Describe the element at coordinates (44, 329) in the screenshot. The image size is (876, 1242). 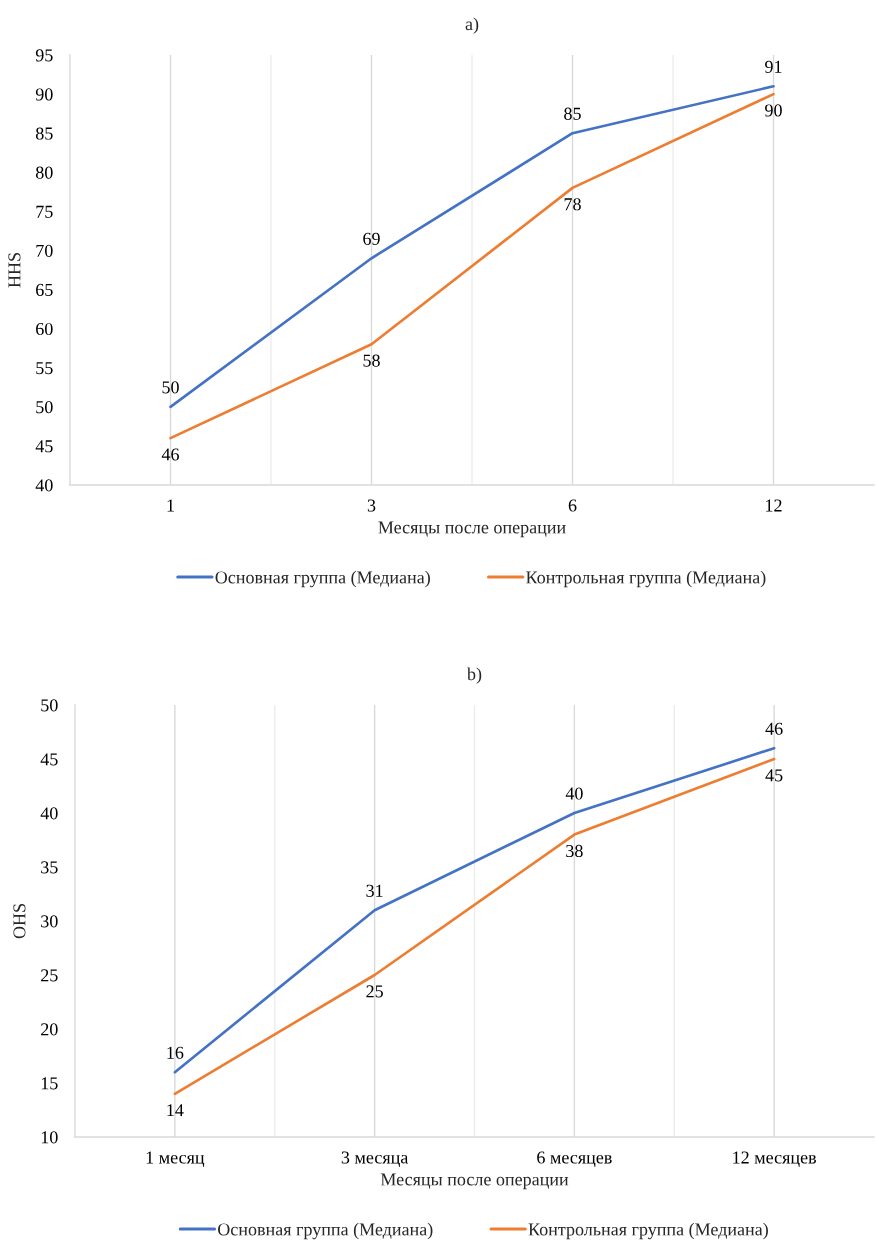
I see `y-tick-label: 60` at that location.